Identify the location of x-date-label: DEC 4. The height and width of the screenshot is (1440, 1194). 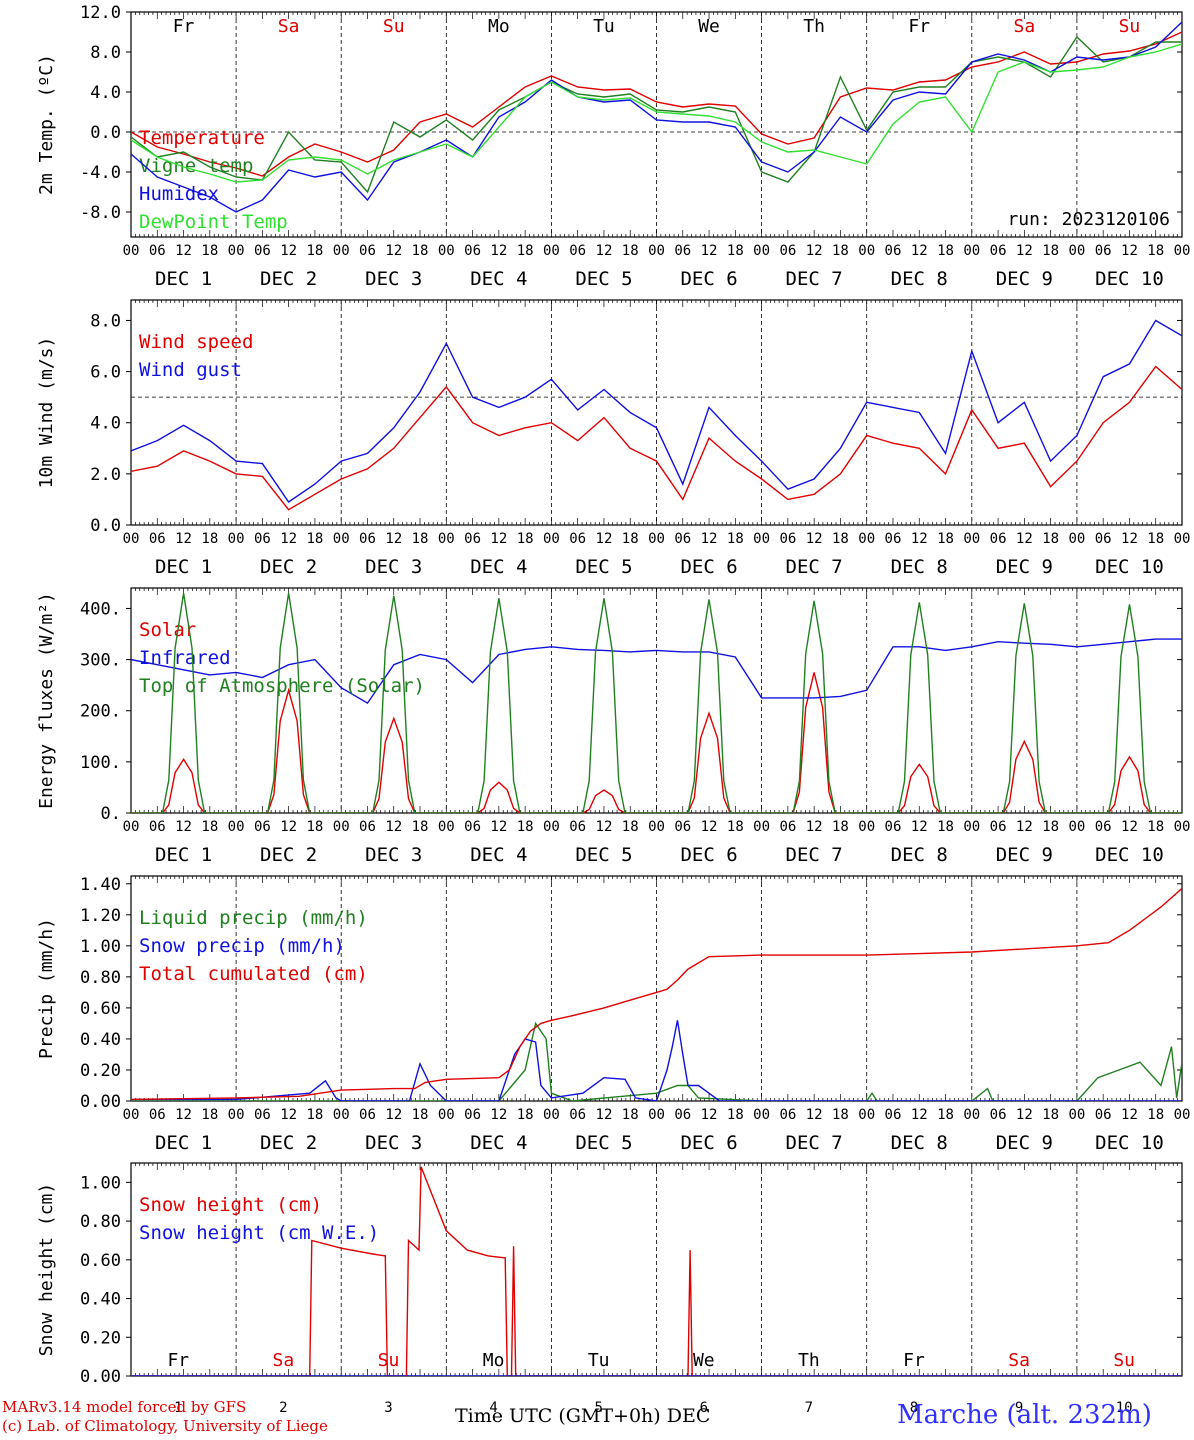
(498, 1143).